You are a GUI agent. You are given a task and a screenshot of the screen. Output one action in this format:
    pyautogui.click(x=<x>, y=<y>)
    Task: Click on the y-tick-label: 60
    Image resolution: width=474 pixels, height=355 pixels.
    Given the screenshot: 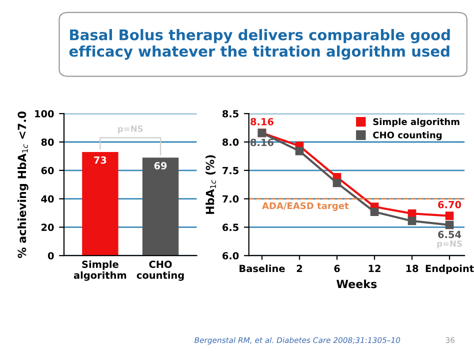 What is the action you would take?
    pyautogui.click(x=47, y=170)
    